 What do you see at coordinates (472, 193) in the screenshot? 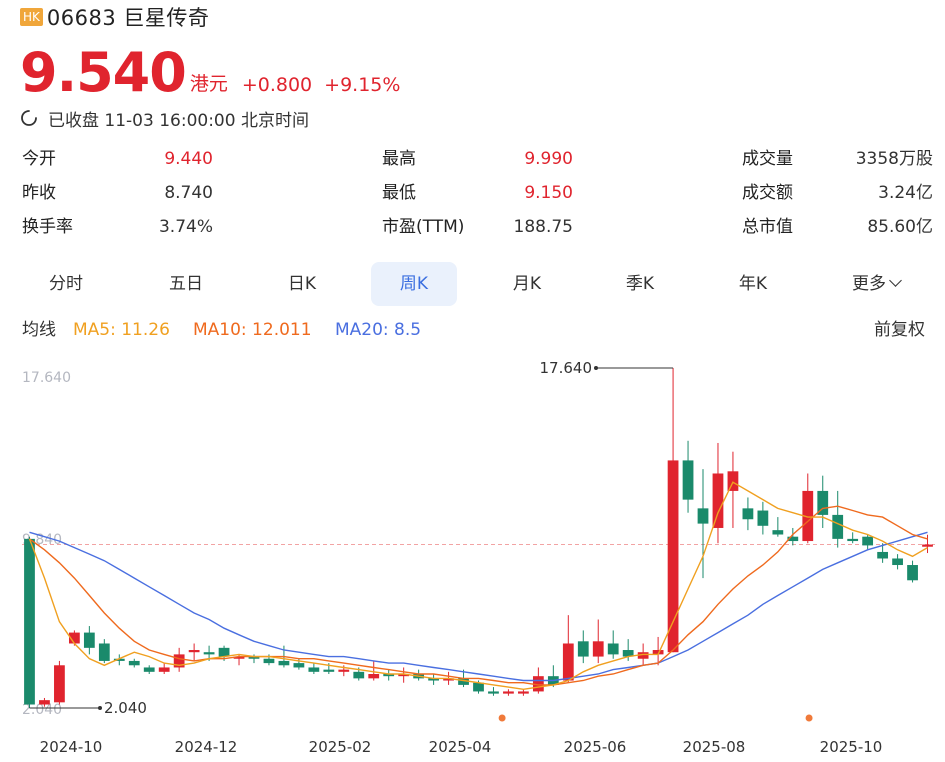
I see `stats-row: 昨收 8.740 最低 9.150 成交额 3.24亿` at bounding box center [472, 193].